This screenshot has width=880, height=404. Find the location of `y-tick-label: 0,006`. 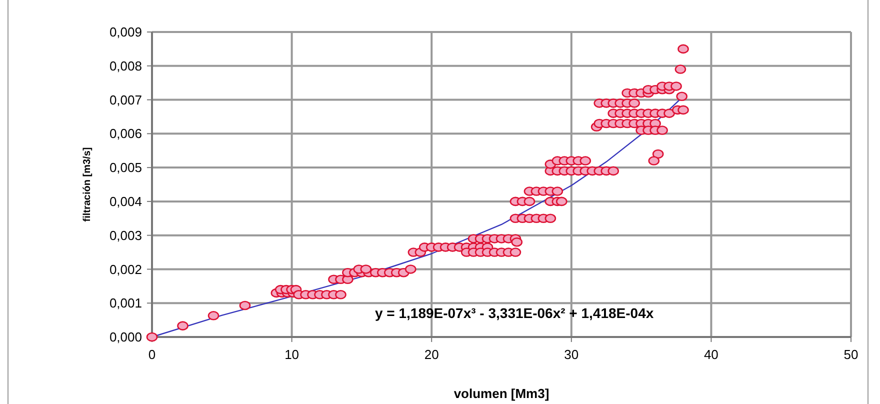

y-tick-label: 0,006 is located at coordinates (125, 134).